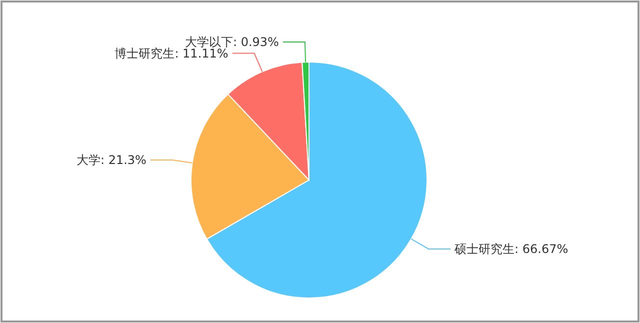 Image resolution: width=640 pixels, height=323 pixels. Describe the element at coordinates (511, 249) in the screenshot. I see `slice-label: 硕士研究生: 66.67%` at that location.